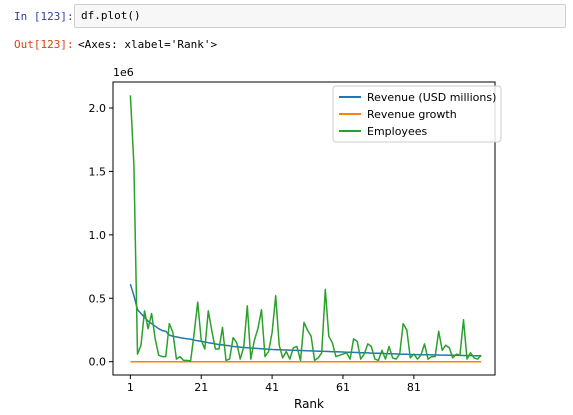 Image resolution: width=573 pixels, height=415 pixels. What do you see at coordinates (343, 387) in the screenshot?
I see `x-tick-label-3: 61` at bounding box center [343, 387].